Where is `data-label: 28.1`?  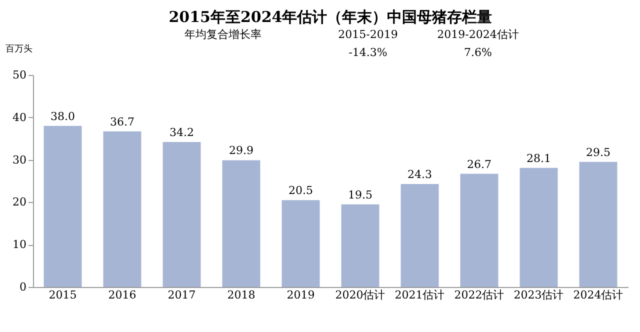
data-label: 28.1 is located at coordinates (538, 158).